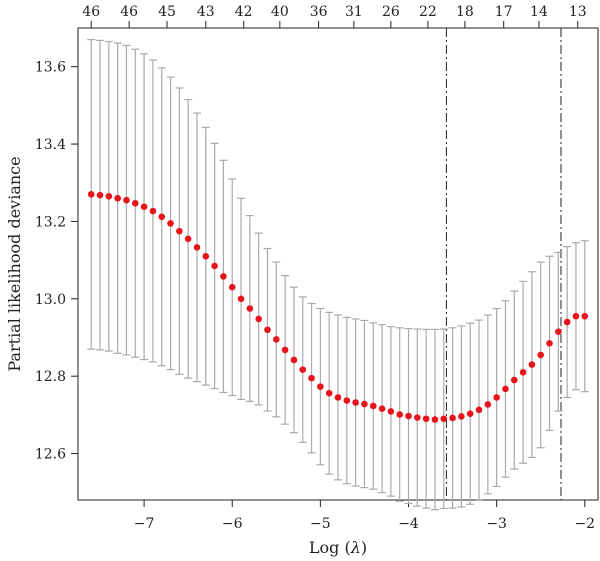 This screenshot has height=561, width=600. I want to click on y-tick-label: 13.6, so click(50, 68).